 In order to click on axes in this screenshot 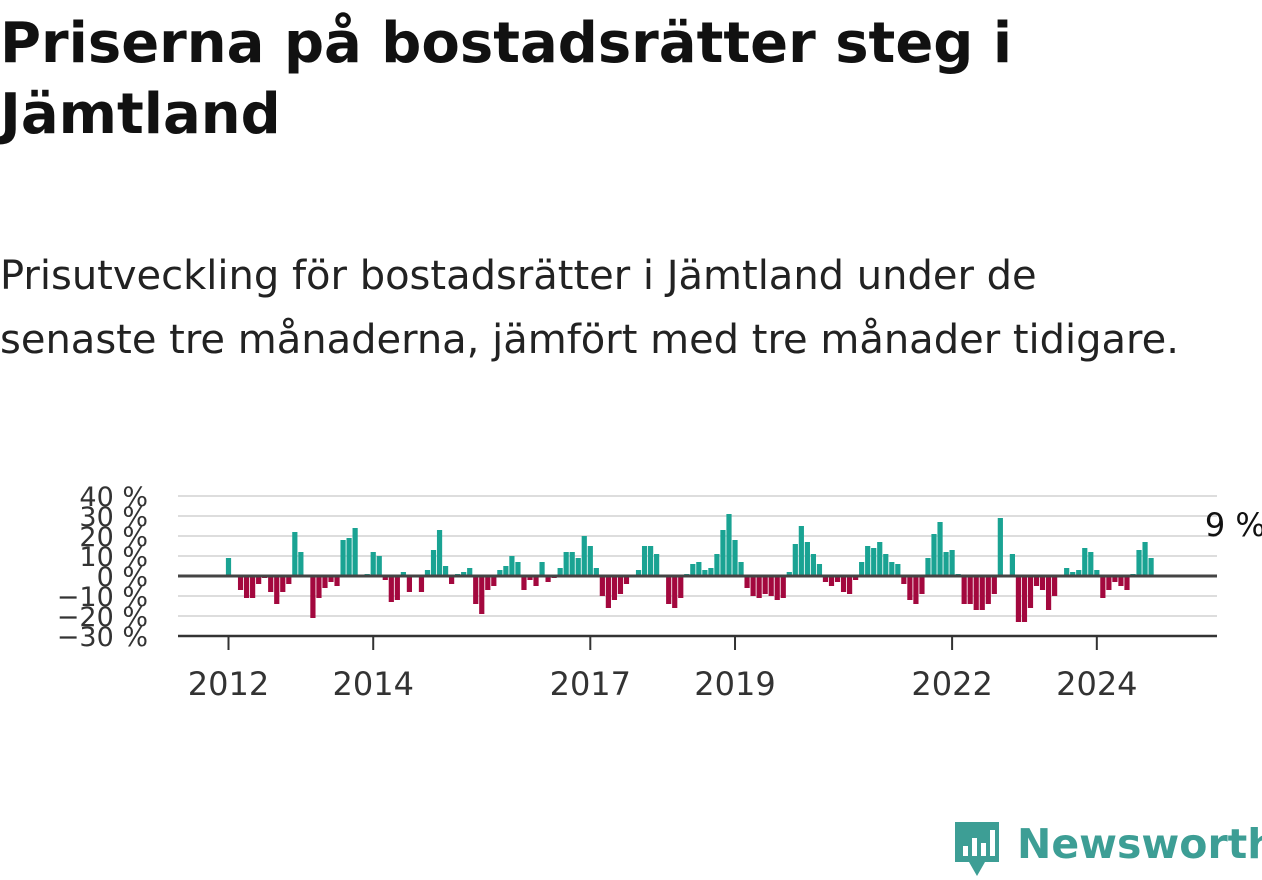, I will do `click(697, 606)`.